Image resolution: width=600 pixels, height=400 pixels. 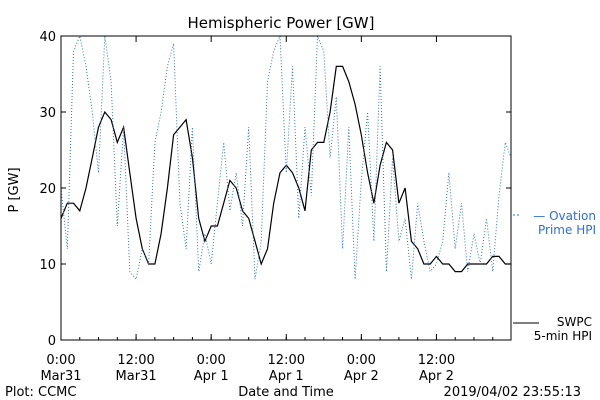 I want to click on chart-title: Hemispheric Power [GW], so click(x=281, y=23).